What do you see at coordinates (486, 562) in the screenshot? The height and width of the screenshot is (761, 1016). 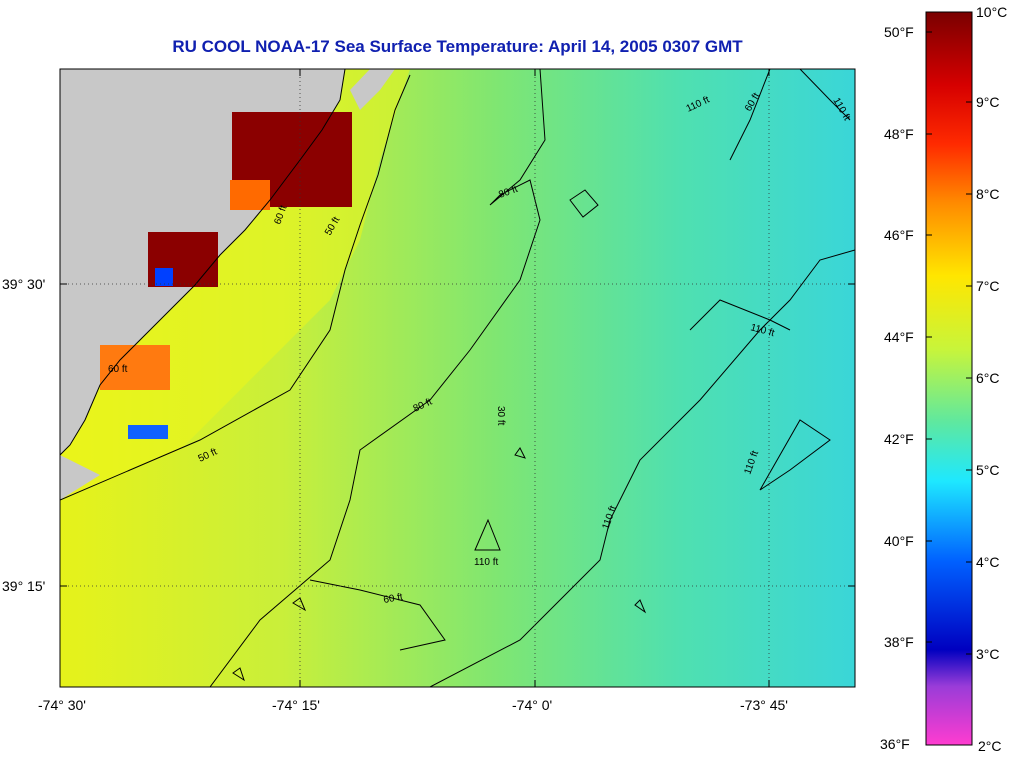 I see `contour-label: 110 ft` at bounding box center [486, 562].